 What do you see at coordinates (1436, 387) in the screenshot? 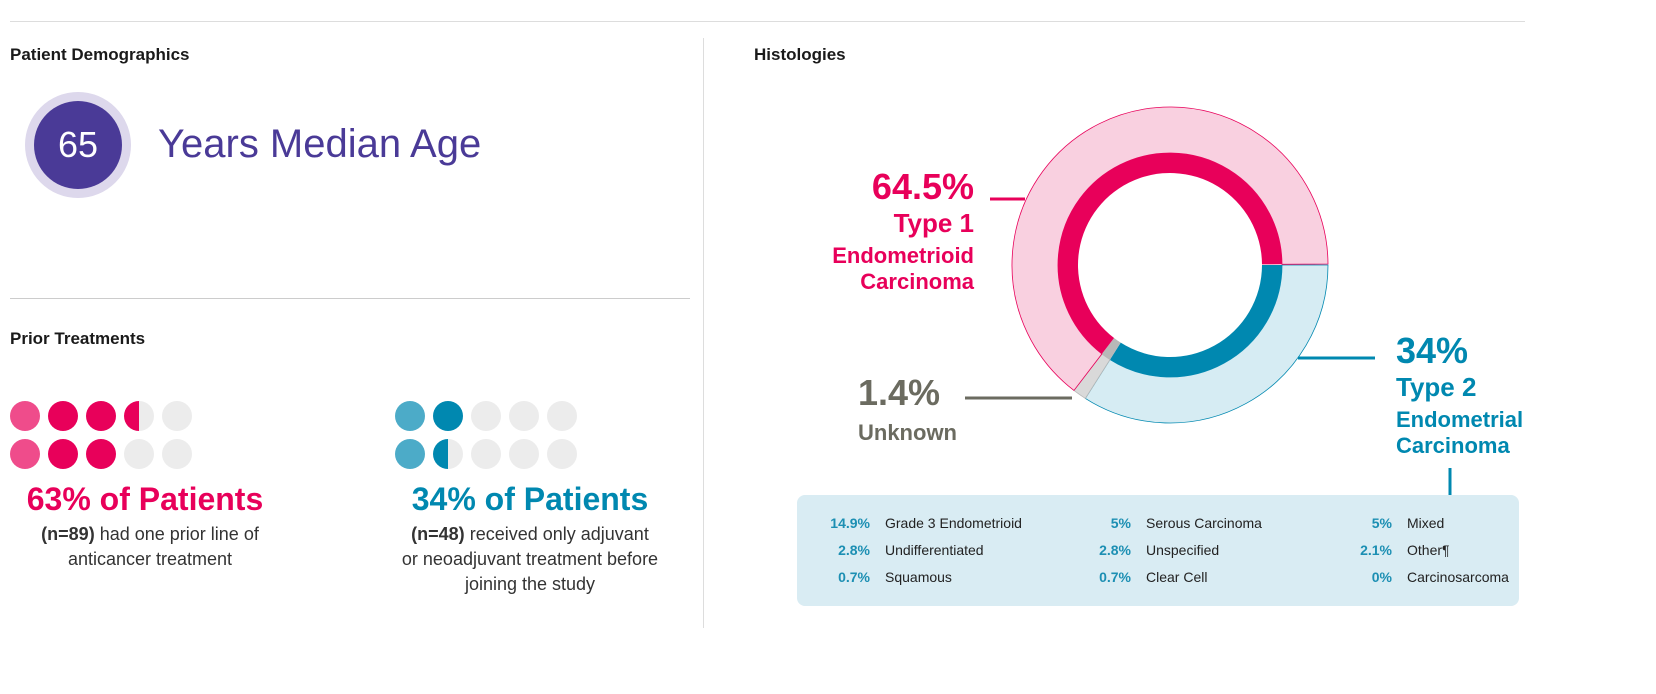
I see `type2-name: Type 2` at bounding box center [1436, 387].